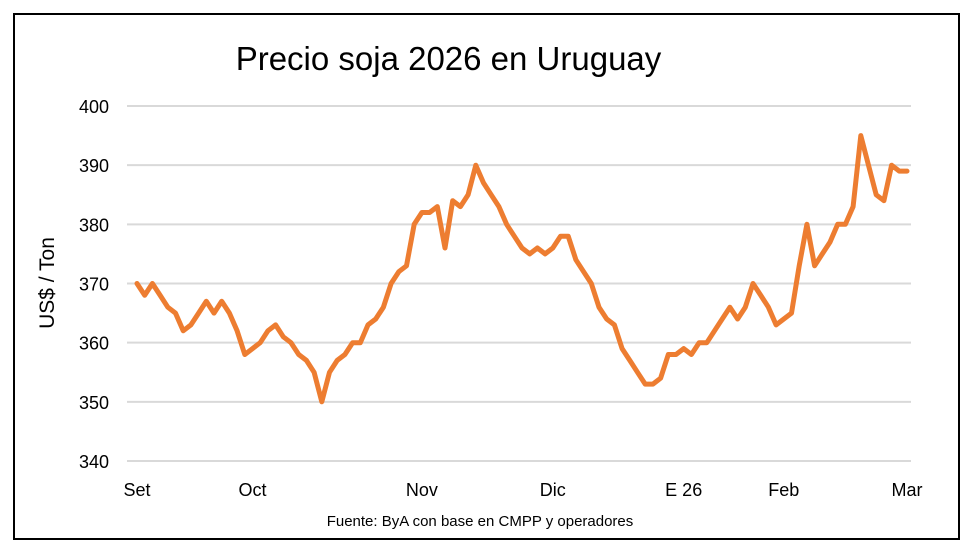 The image size is (977, 556). Describe the element at coordinates (94, 225) in the screenshot. I see `y-tick-label: 380` at that location.